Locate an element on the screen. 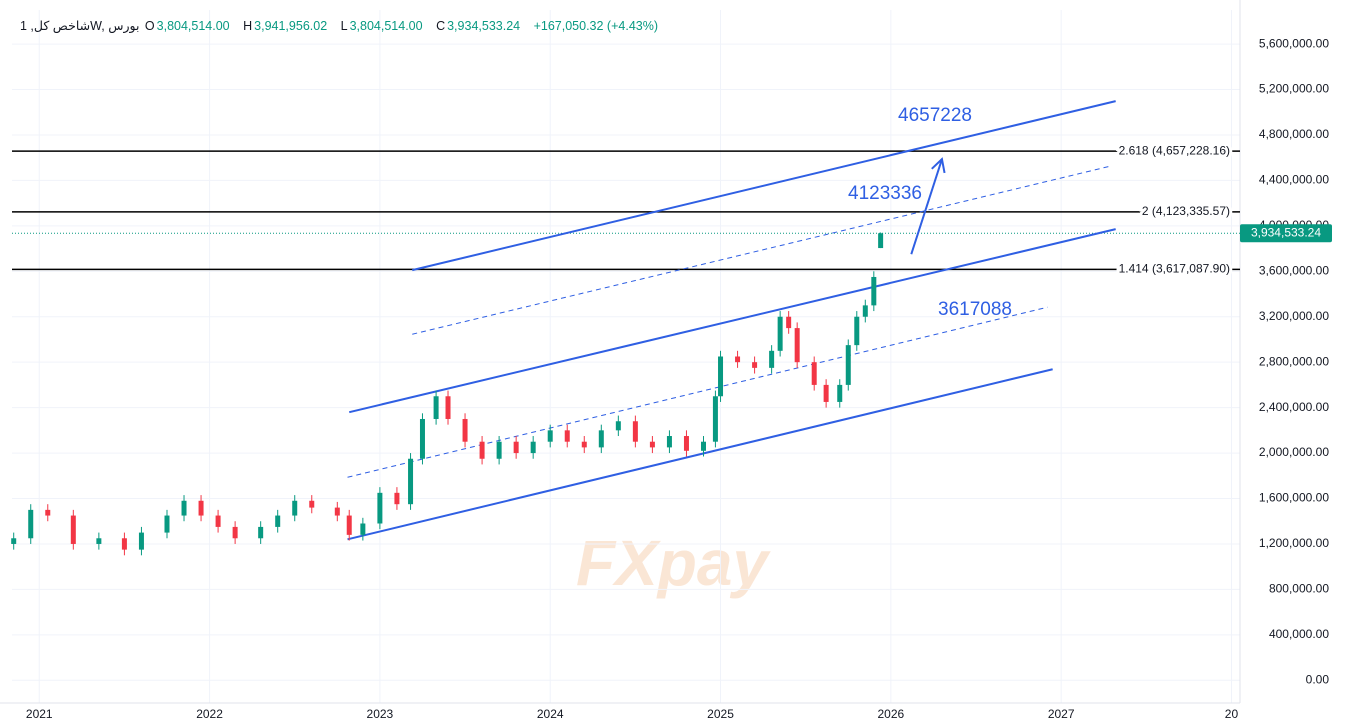 Image resolution: width=1347 pixels, height=726 pixels. high-value: 3,941,956.02 is located at coordinates (291, 26).